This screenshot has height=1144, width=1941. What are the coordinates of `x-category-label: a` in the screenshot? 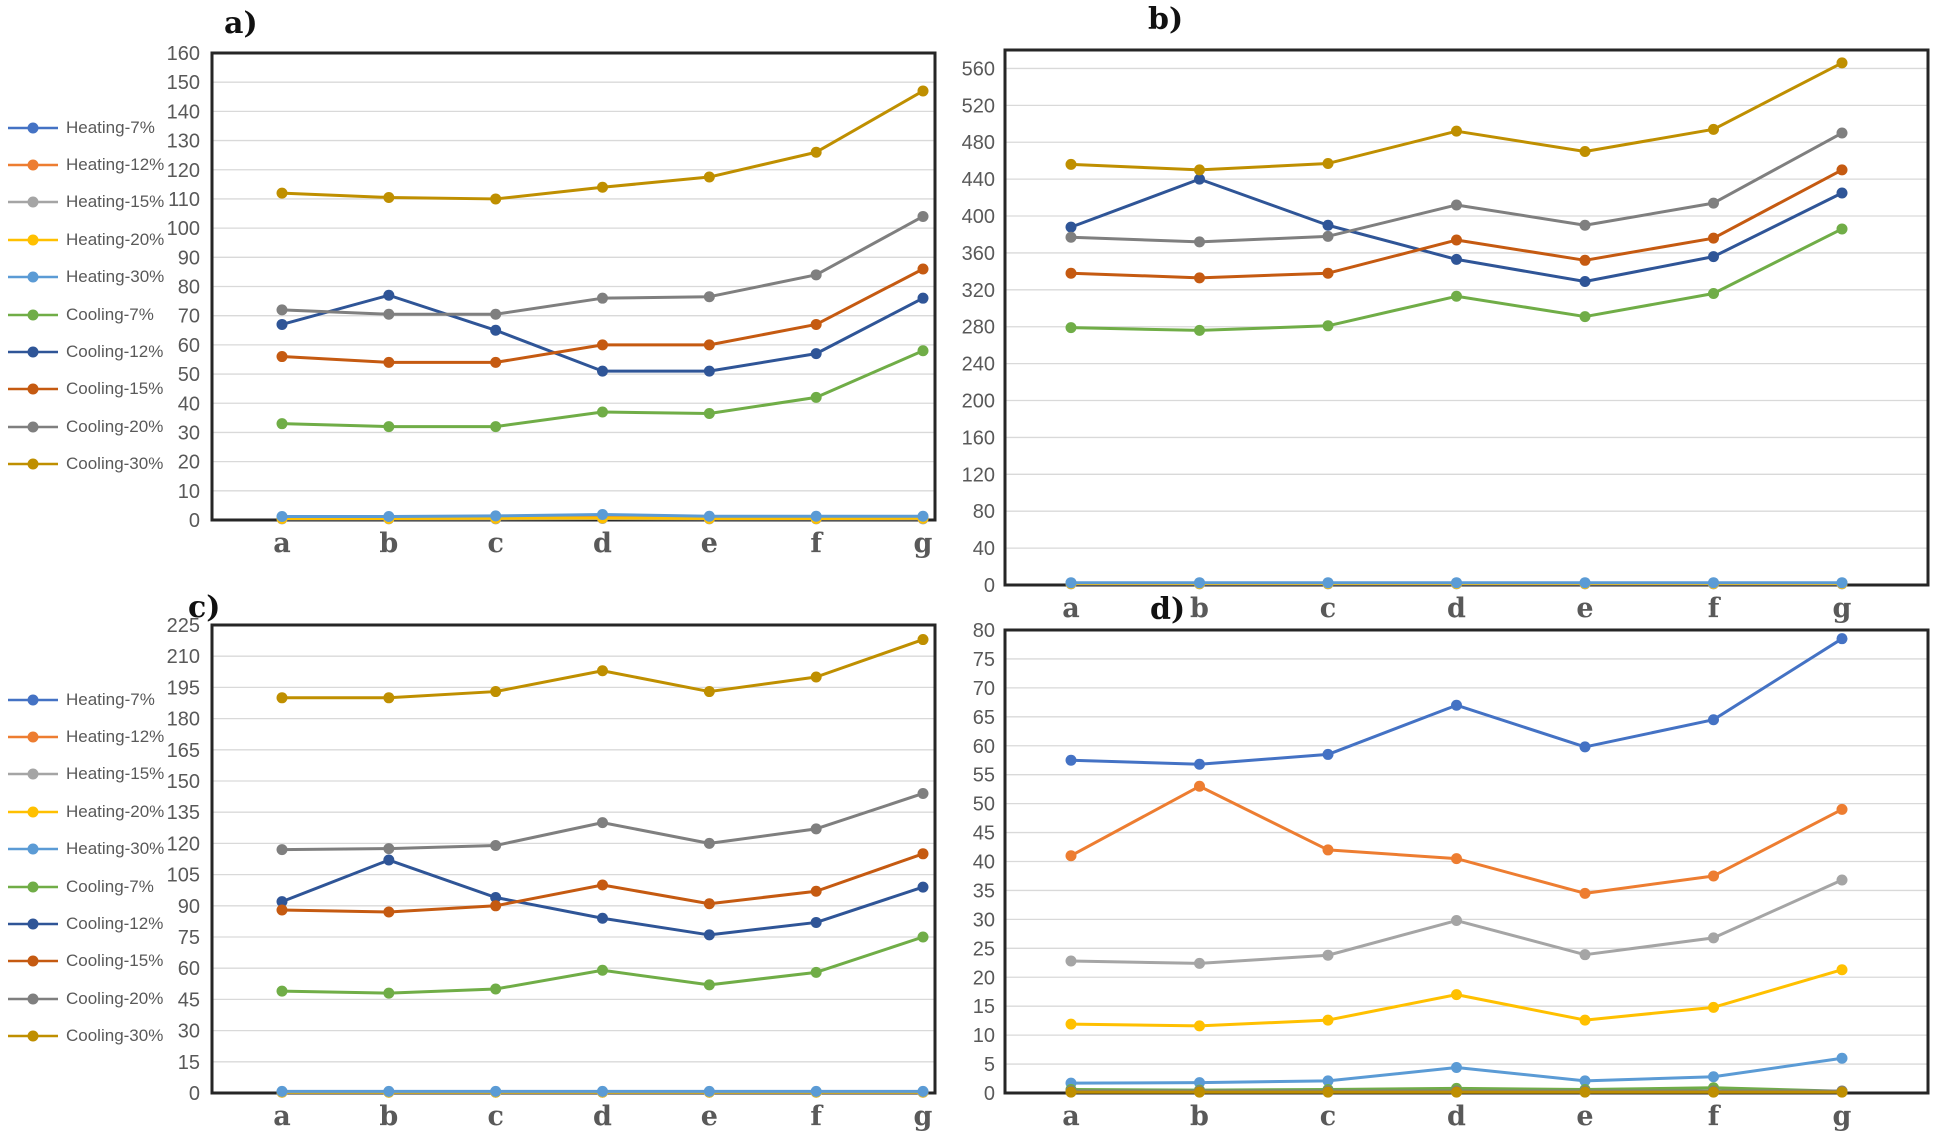 It's located at (1071, 608).